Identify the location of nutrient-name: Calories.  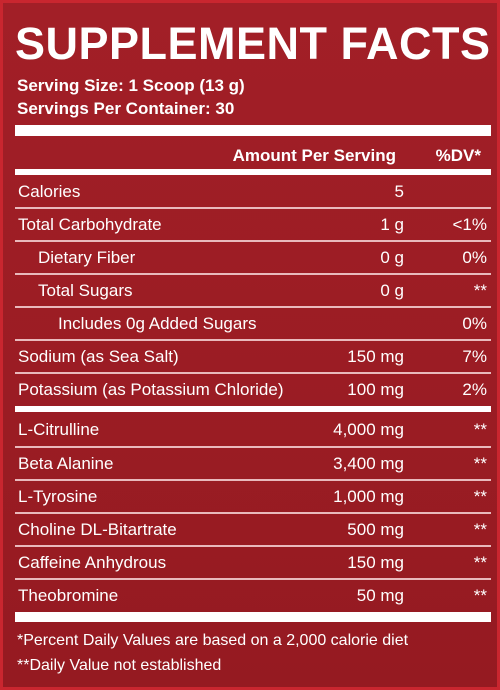
(49, 191).